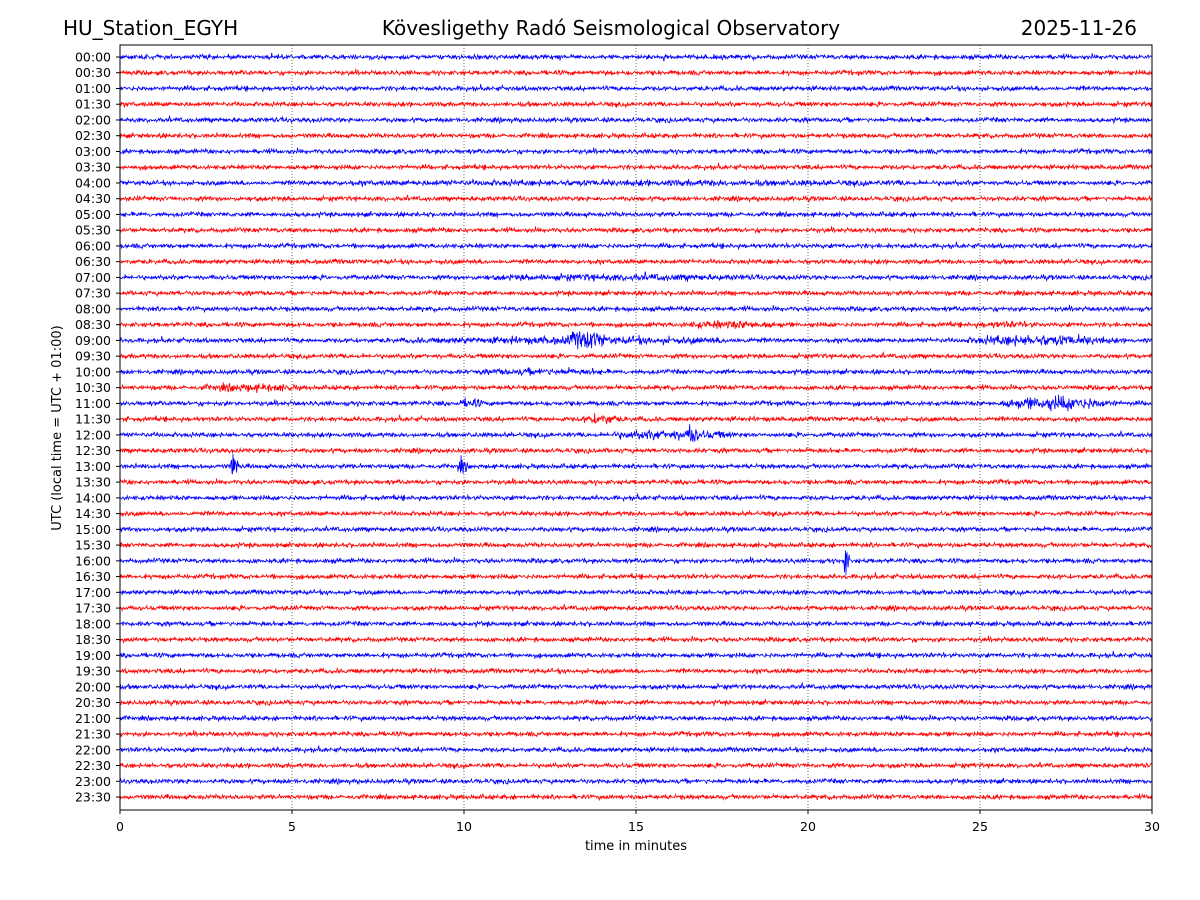 This screenshot has width=1200, height=900. Describe the element at coordinates (93, 513) in the screenshot. I see `y-tick-label: 14:30` at that location.